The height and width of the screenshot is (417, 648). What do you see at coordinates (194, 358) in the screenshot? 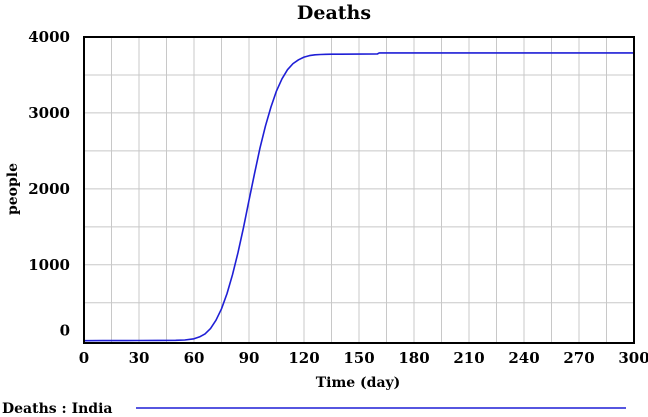
I see `x-tick-label: 60` at bounding box center [194, 358].